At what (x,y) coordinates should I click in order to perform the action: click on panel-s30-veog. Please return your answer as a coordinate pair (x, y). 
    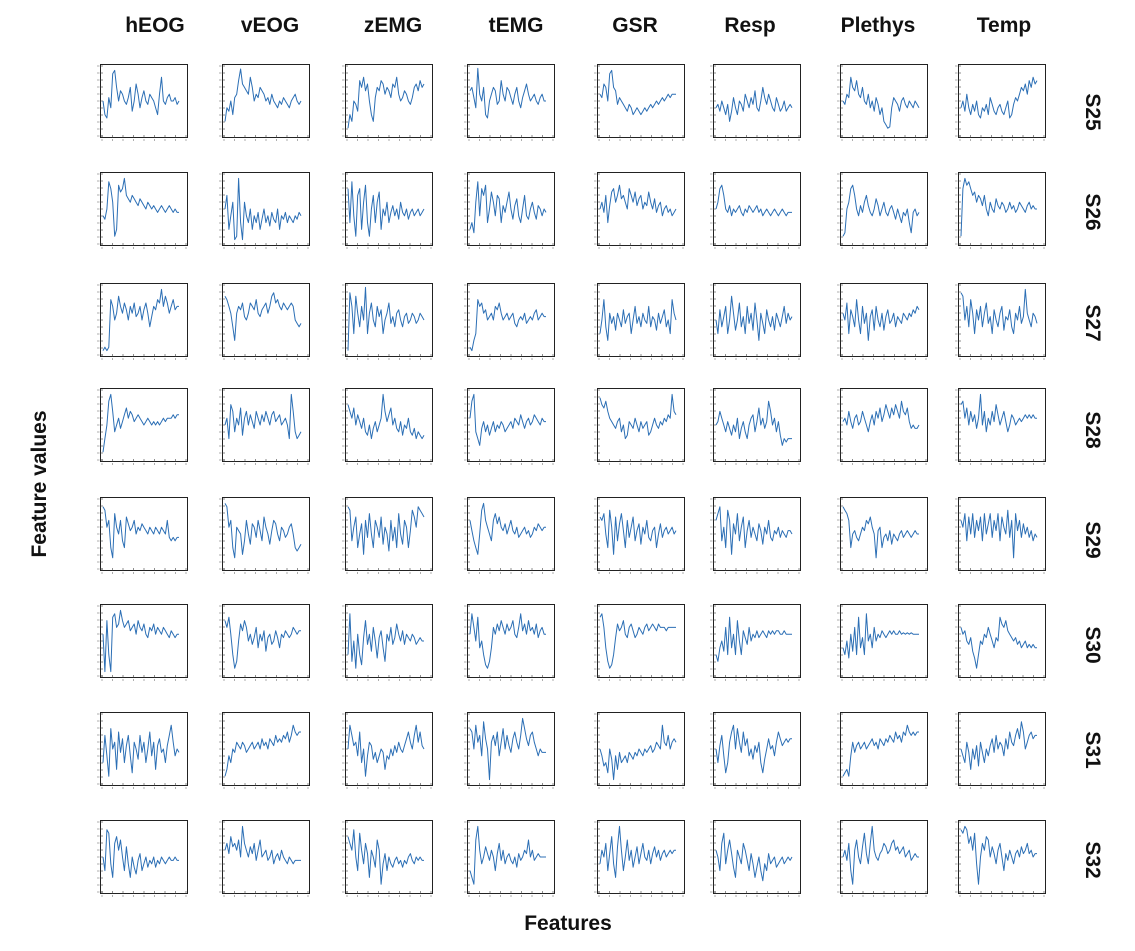
    Looking at the image, I should click on (264, 642).